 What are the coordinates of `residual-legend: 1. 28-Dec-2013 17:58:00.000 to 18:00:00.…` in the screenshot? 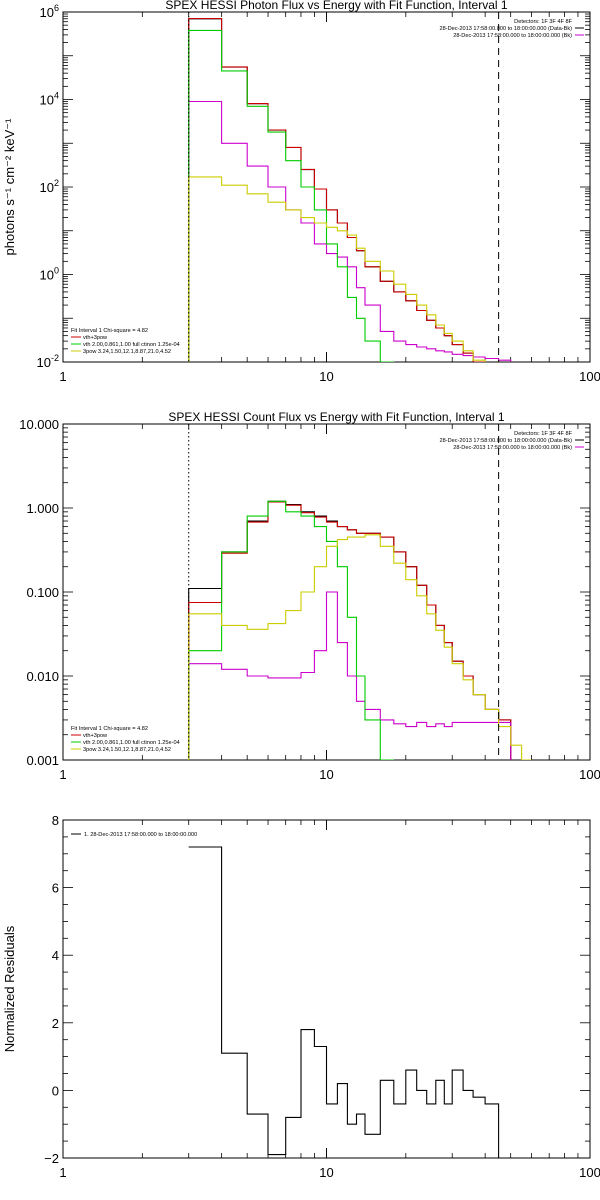 It's located at (134, 835).